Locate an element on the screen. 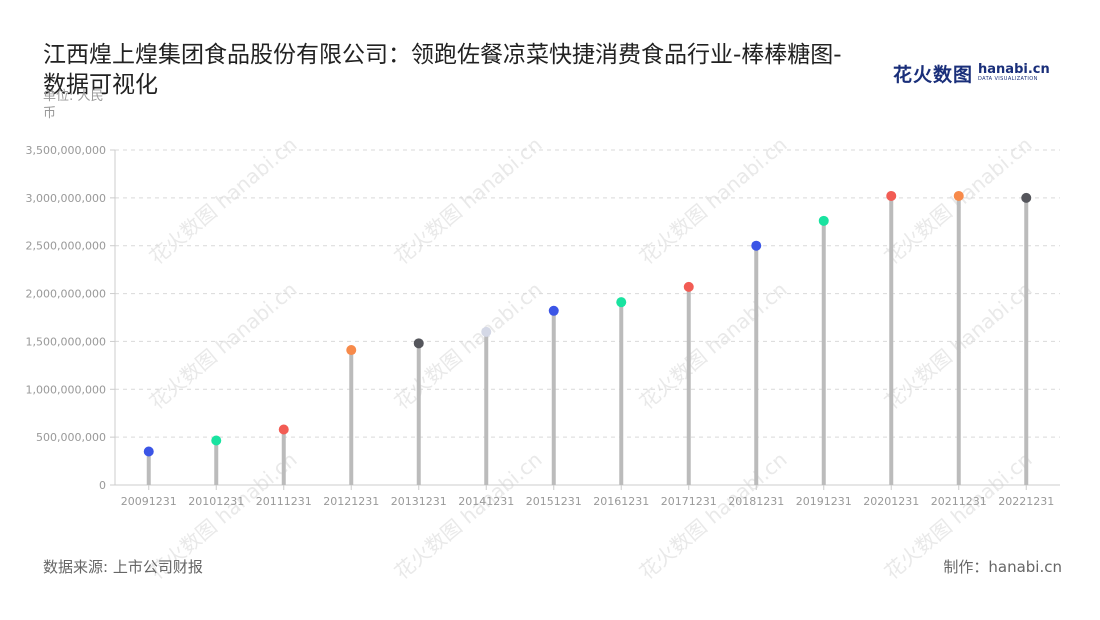  x-tick-label: 20201231 is located at coordinates (891, 501).